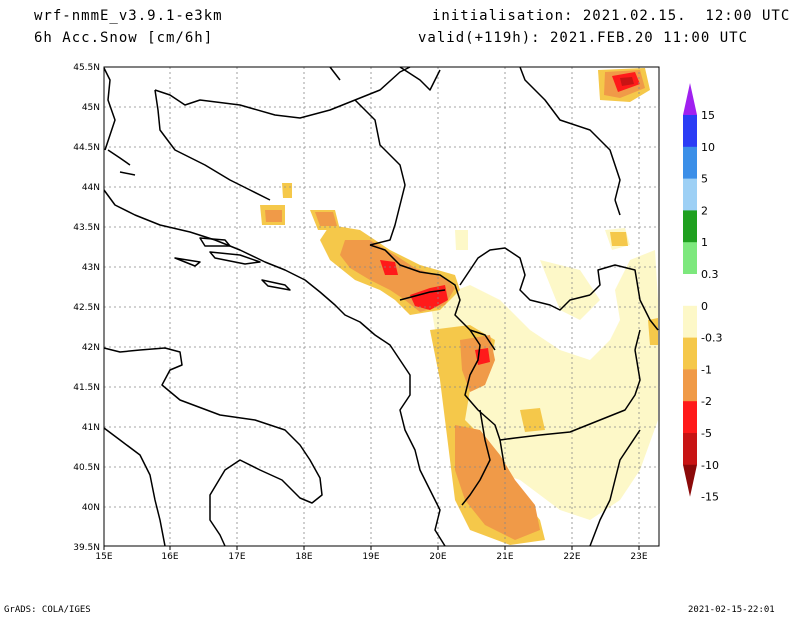  Describe the element at coordinates (708, 115) in the screenshot. I see `colorbar-label: 15` at that location.